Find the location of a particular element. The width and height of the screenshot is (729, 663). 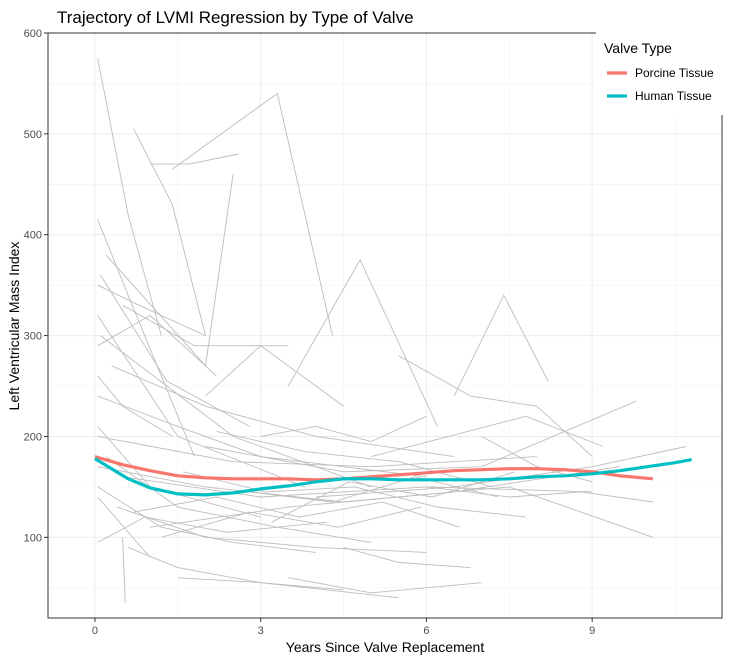

y-tick-label: 300 is located at coordinates (33, 337).